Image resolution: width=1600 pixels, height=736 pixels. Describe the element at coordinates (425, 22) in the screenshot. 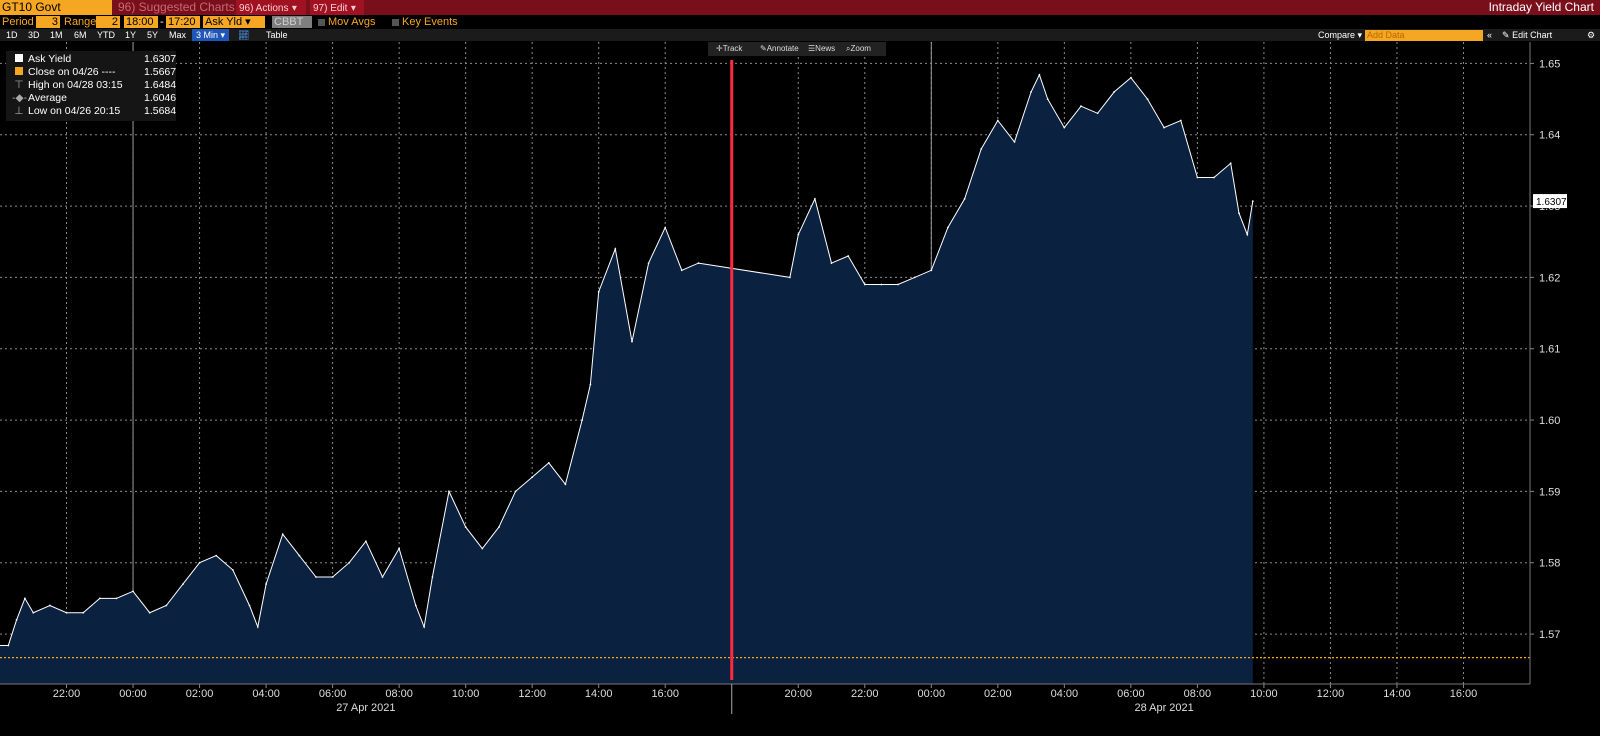

I see `key-events-toggle: Key Events` at that location.